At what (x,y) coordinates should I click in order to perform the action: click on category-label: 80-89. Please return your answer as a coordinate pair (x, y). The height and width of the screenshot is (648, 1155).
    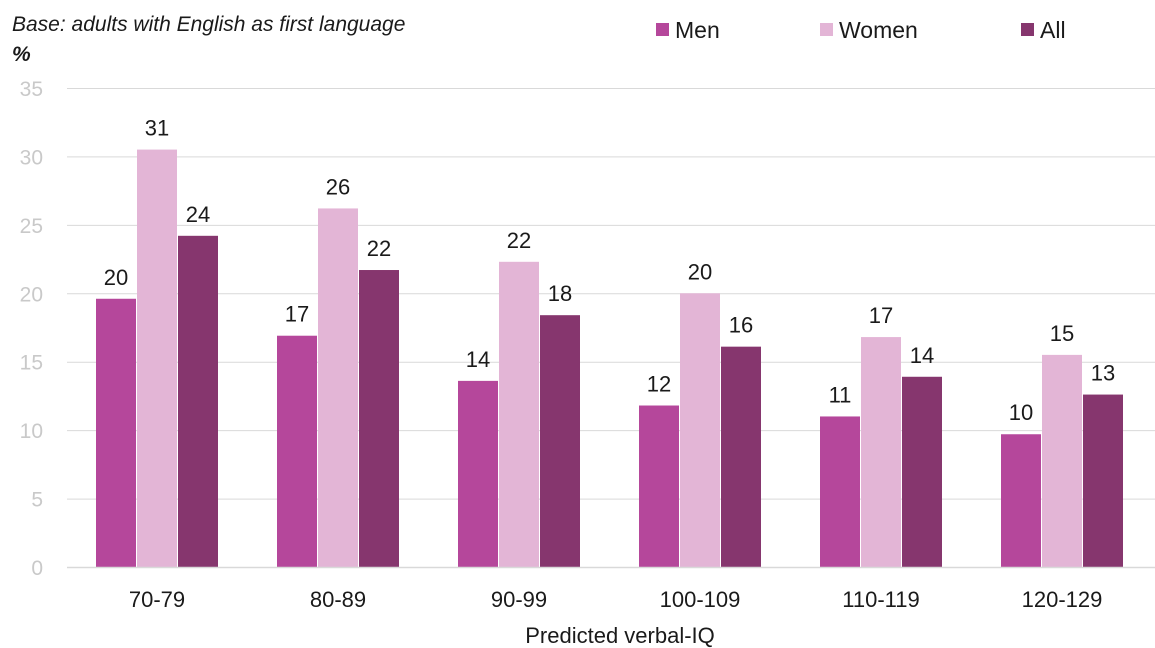
    Looking at the image, I should click on (338, 599).